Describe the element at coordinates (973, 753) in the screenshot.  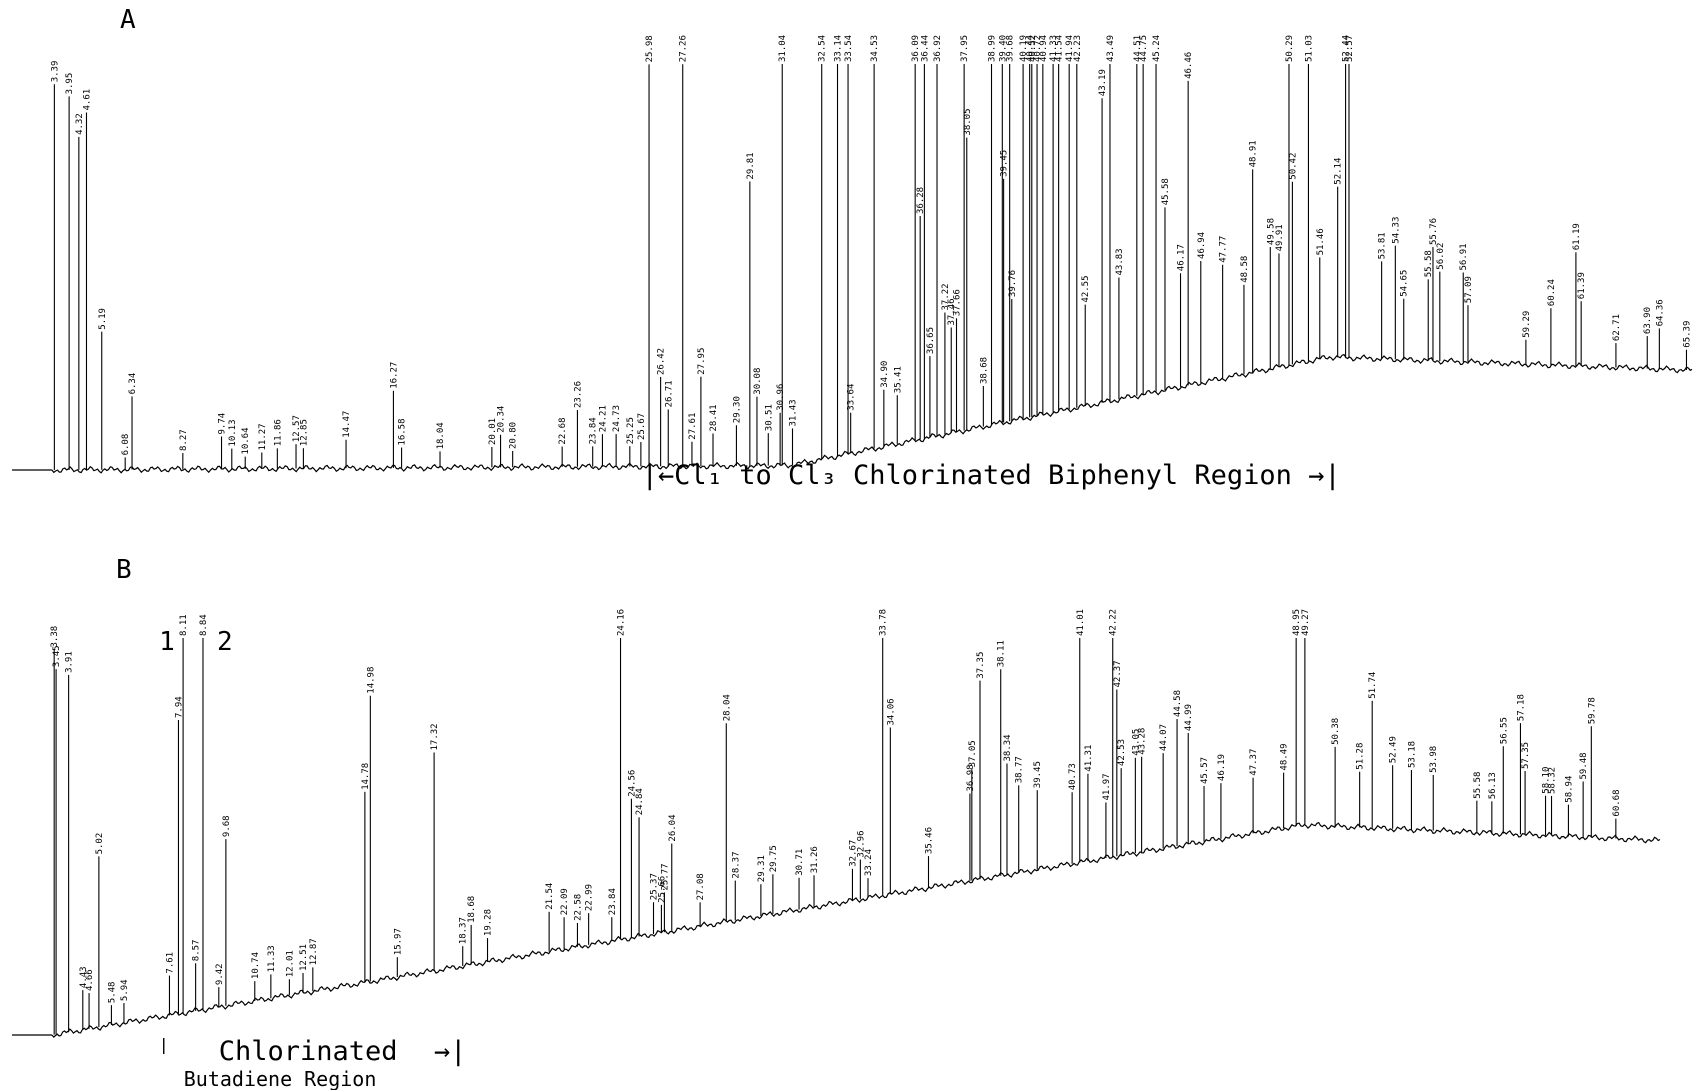
I see `peak-label: 37.05` at that location.